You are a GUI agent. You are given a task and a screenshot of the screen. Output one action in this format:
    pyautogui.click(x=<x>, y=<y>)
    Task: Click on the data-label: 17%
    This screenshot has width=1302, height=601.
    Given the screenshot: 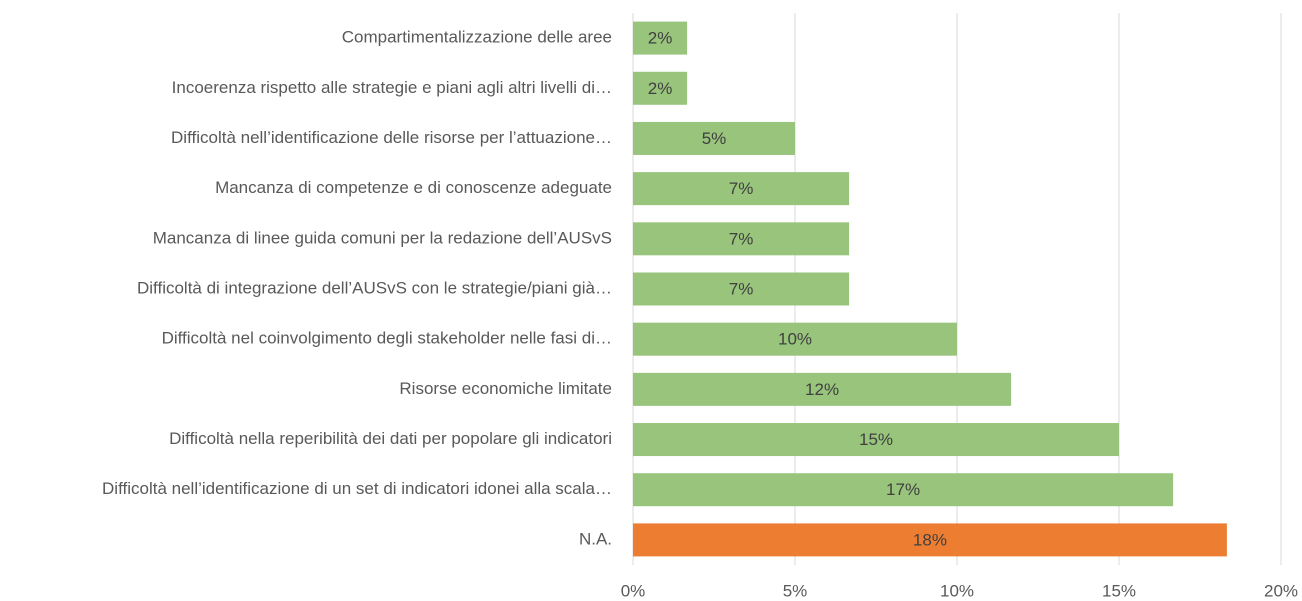 What is the action you would take?
    pyautogui.click(x=903, y=489)
    